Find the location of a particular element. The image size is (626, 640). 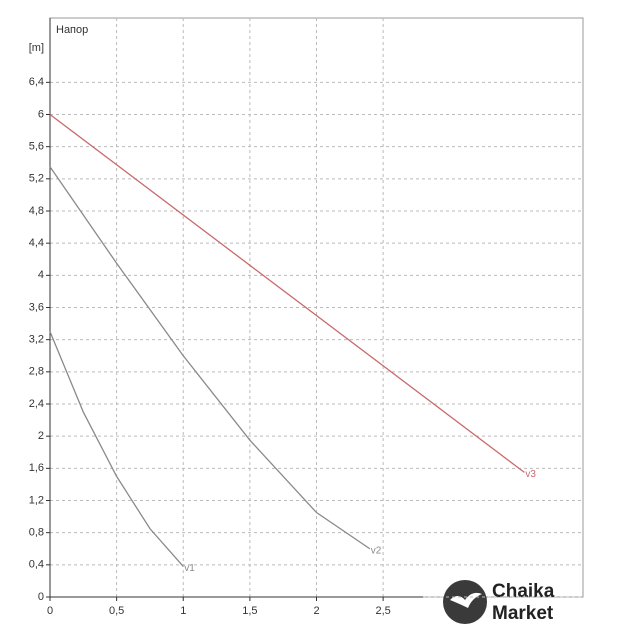

y-tick-label: 6 is located at coordinates (41, 114).